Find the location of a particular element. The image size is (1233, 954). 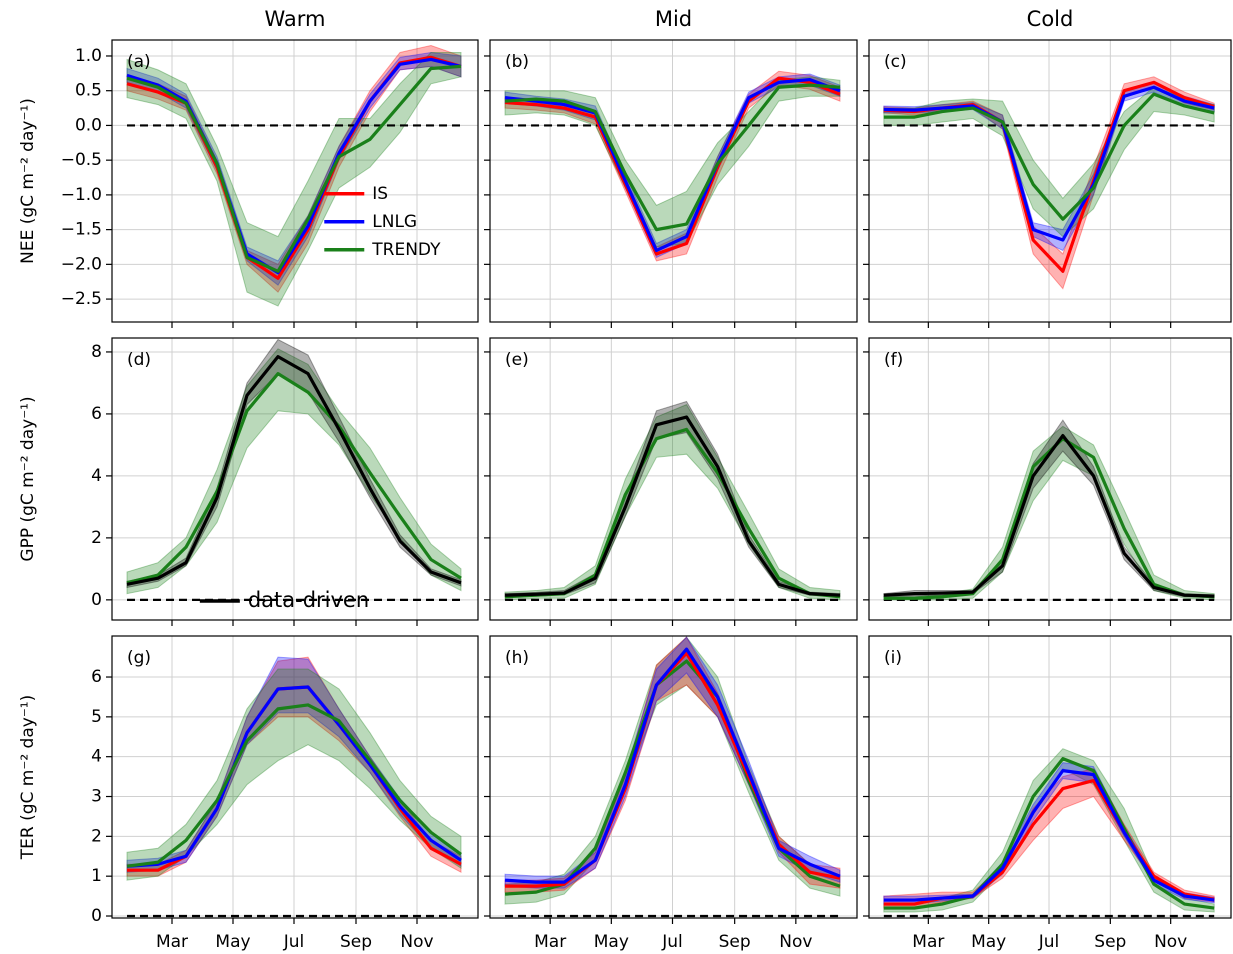

y-tick-label: 1 is located at coordinates (96, 876).